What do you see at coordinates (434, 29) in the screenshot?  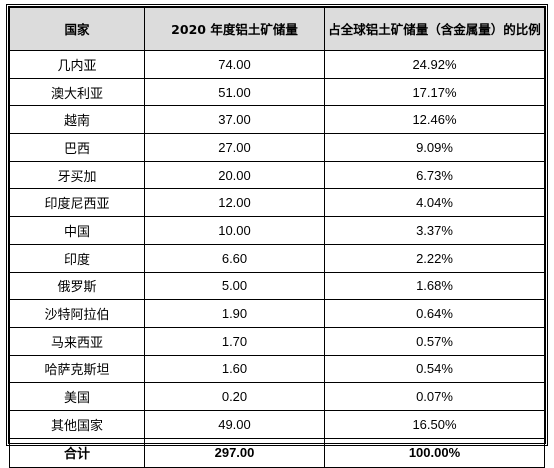 I see `header-share: 占全球铝土矿储量（含金属量）的比例` at bounding box center [434, 29].